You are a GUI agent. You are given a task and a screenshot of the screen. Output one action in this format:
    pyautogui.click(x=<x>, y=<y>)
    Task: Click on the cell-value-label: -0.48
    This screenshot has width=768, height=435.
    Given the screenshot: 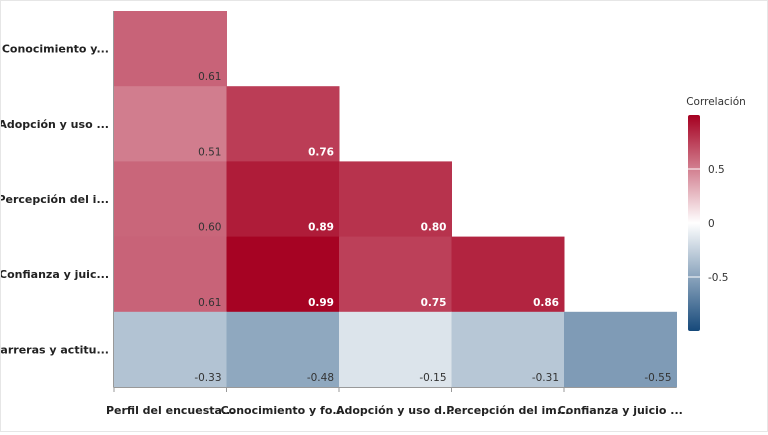 What is the action you would take?
    pyautogui.click(x=320, y=378)
    